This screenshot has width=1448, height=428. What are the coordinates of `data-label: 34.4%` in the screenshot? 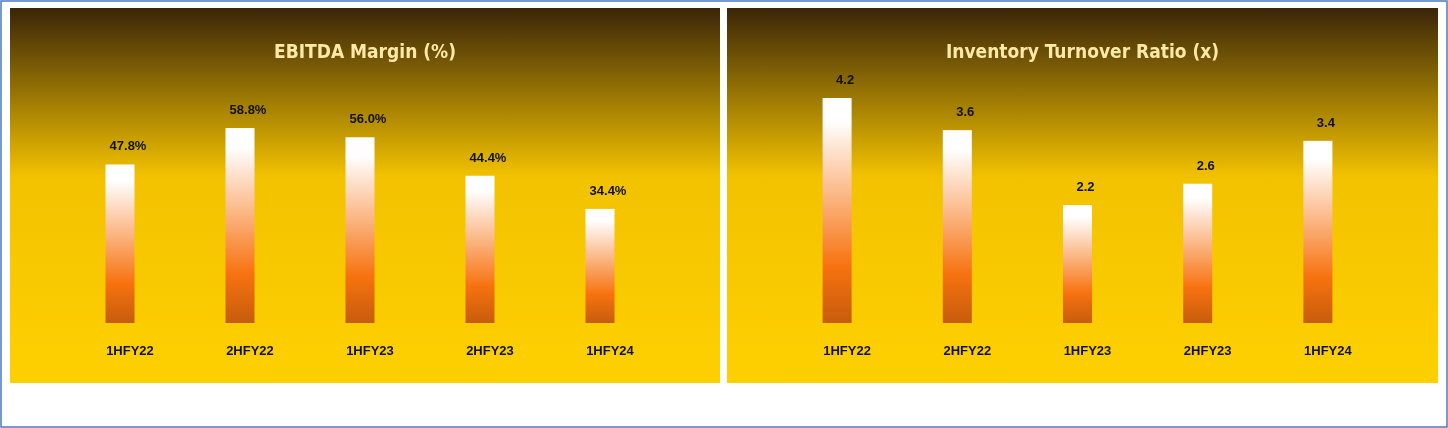 It's located at (608, 190).